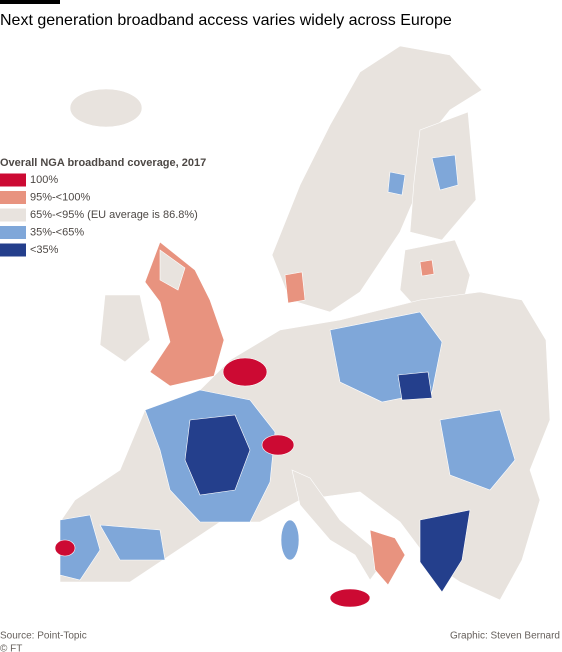  I want to click on legend-label: 65%-<95% (EU average is 86.8%), so click(114, 215).